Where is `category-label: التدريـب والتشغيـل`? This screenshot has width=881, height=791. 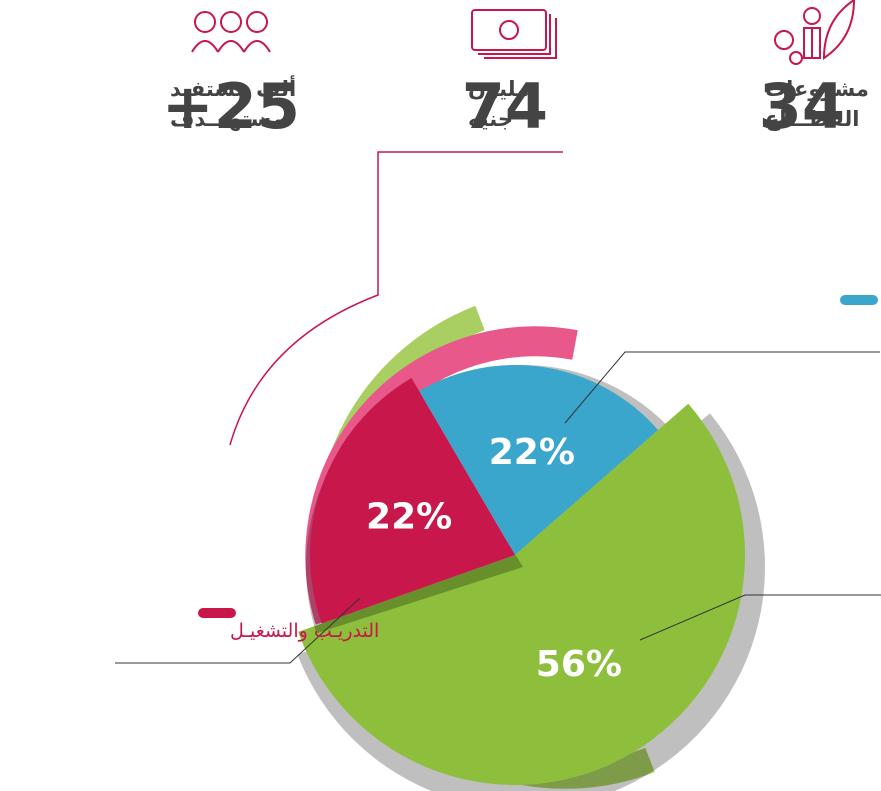 category-label: التدريـب والتشغيـل is located at coordinates (304, 631).